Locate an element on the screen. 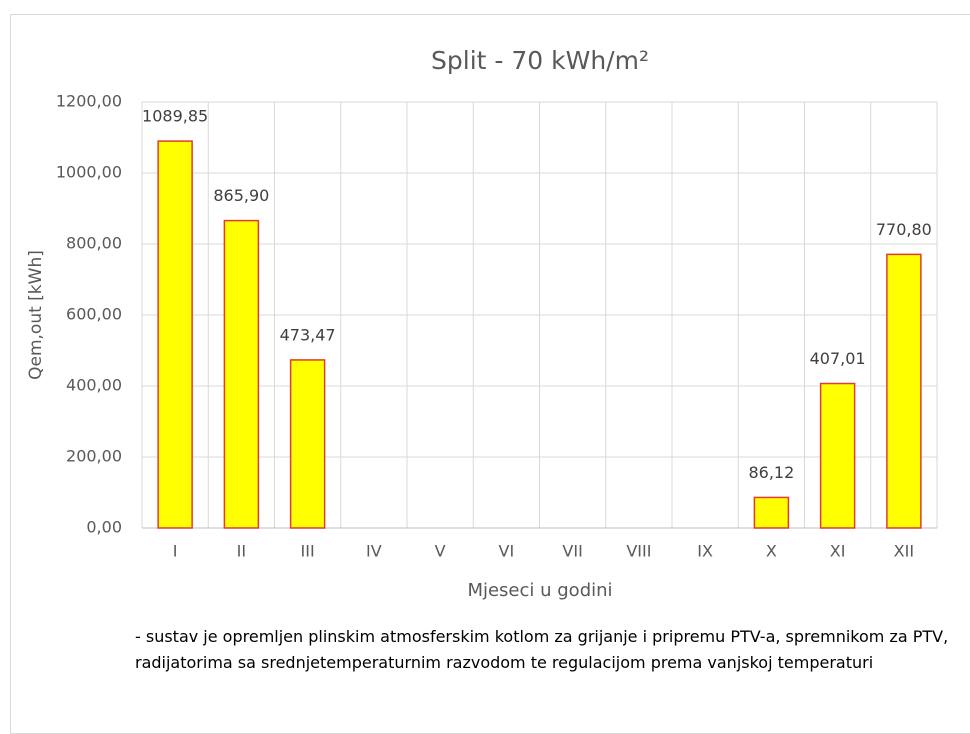 The image size is (970, 734). x-tick-label: X is located at coordinates (771, 551).